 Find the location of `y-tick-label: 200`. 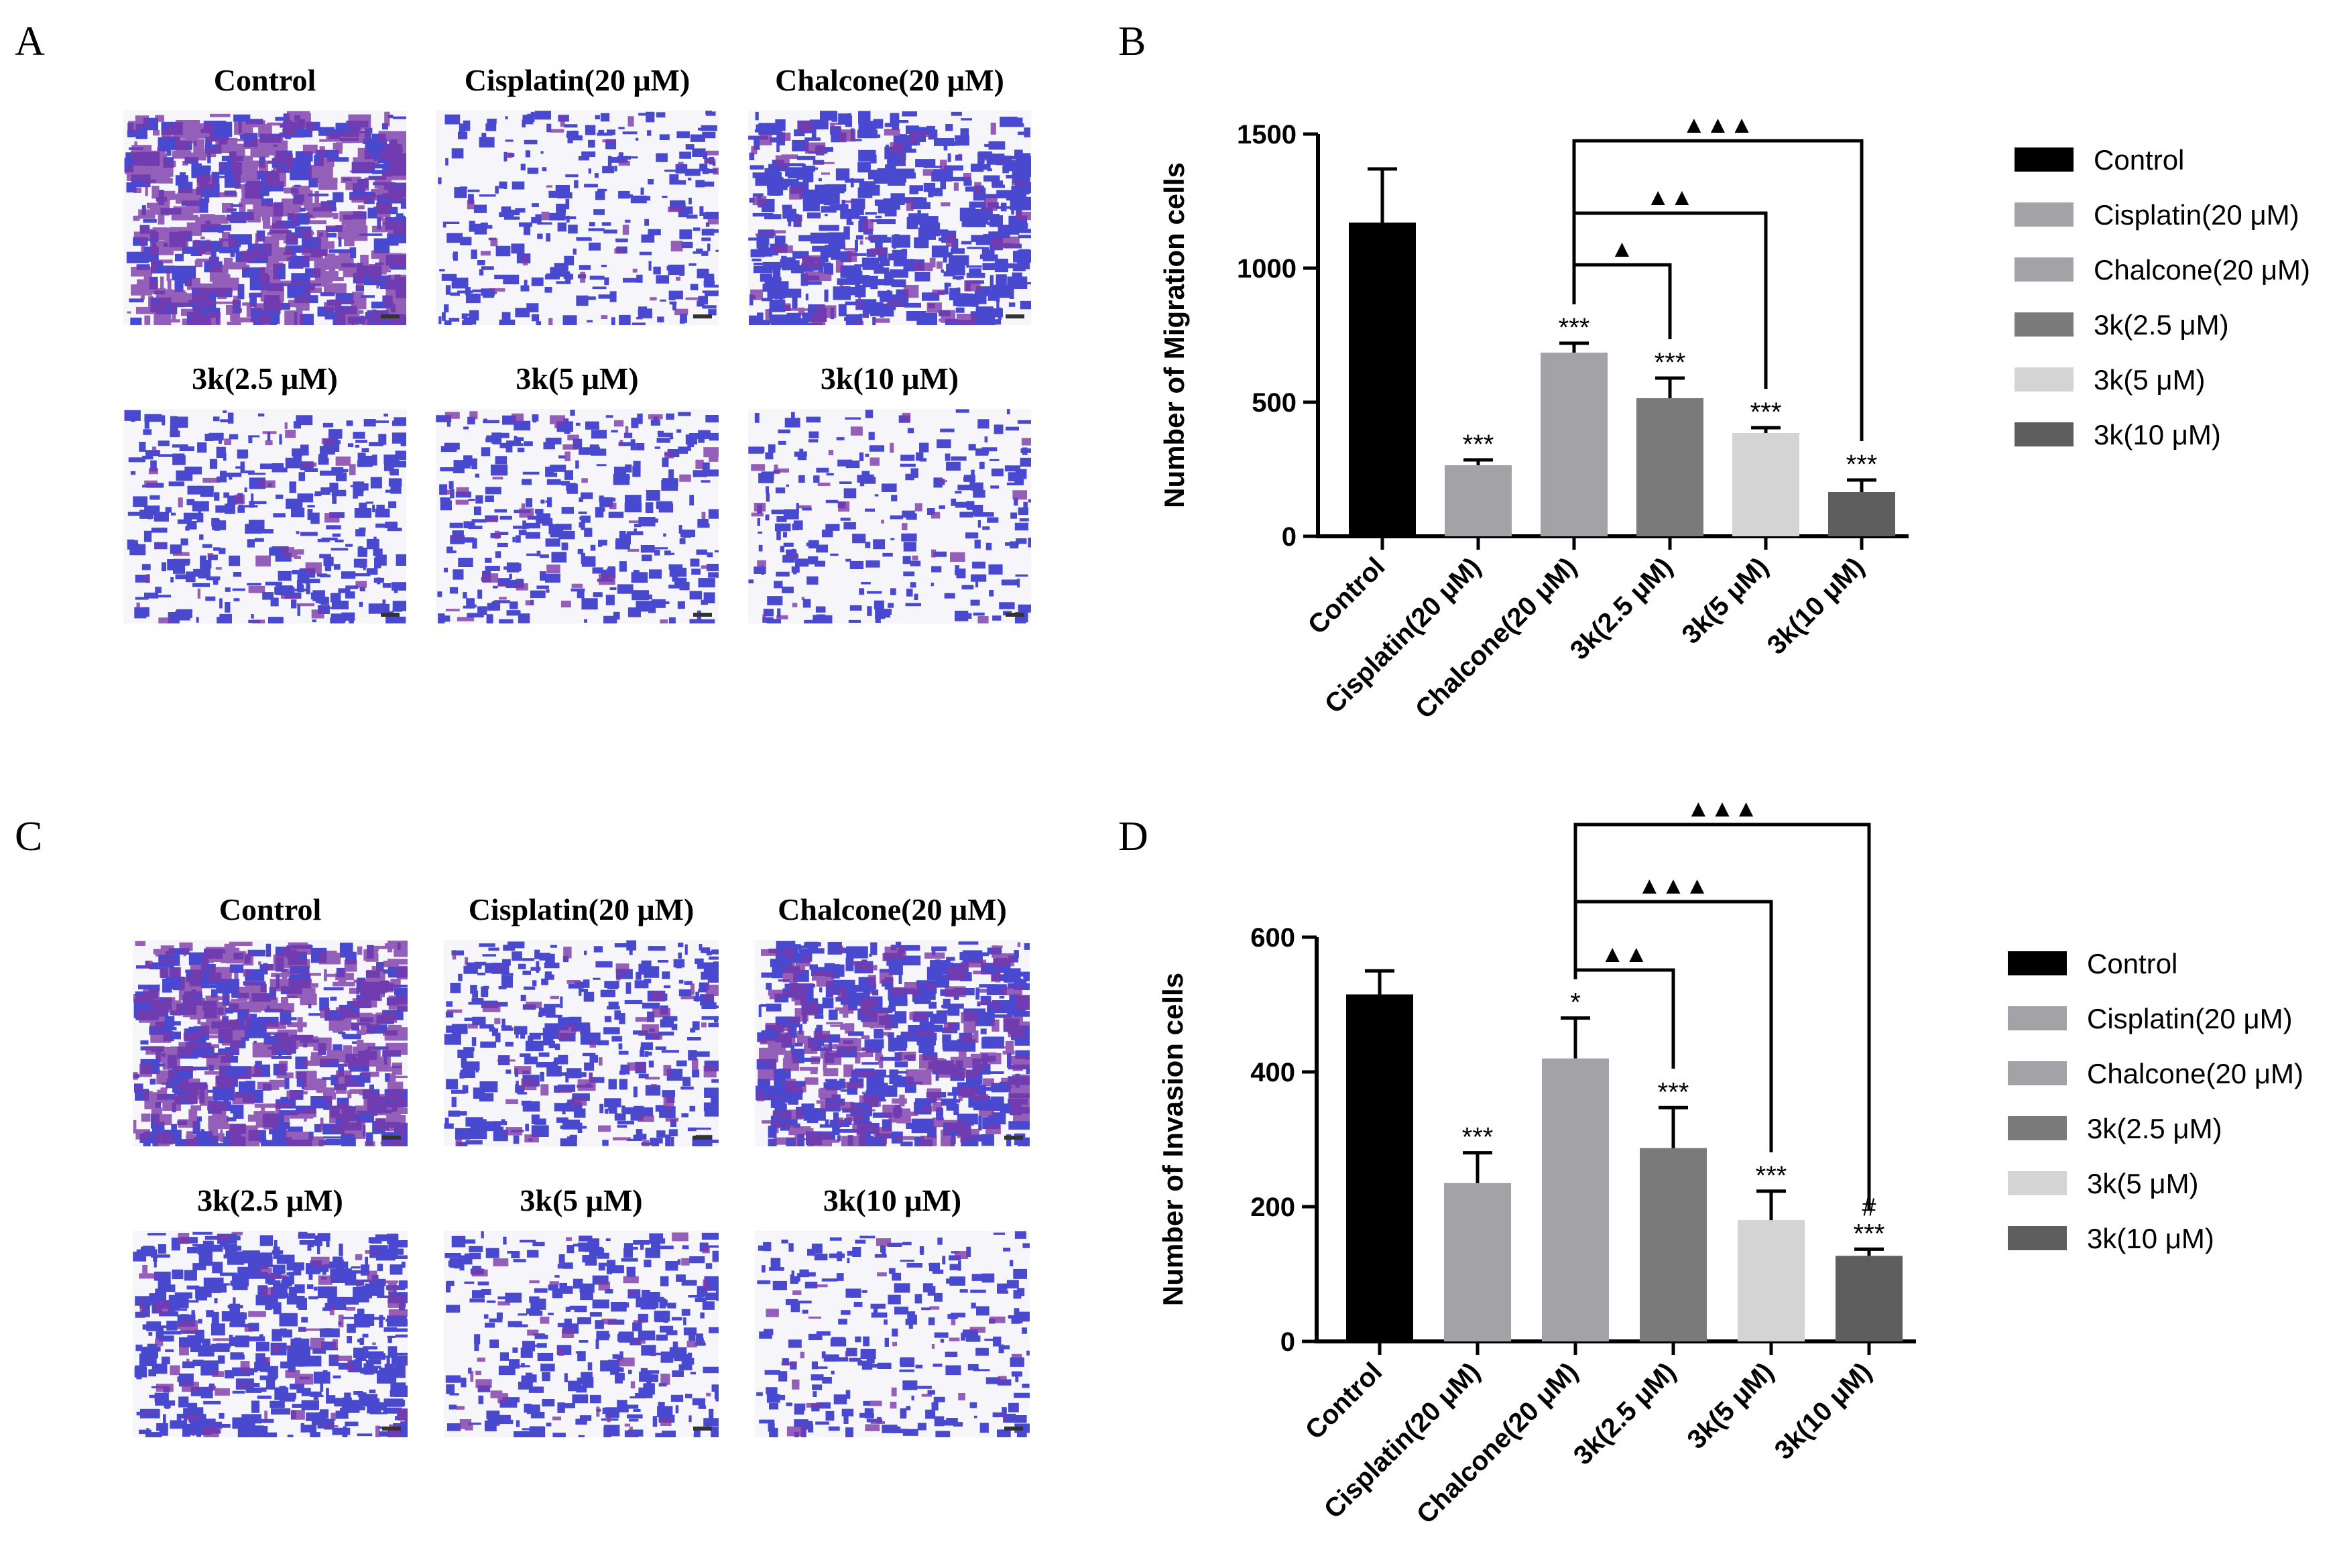

y-tick-label: 200 is located at coordinates (1272, 1208).